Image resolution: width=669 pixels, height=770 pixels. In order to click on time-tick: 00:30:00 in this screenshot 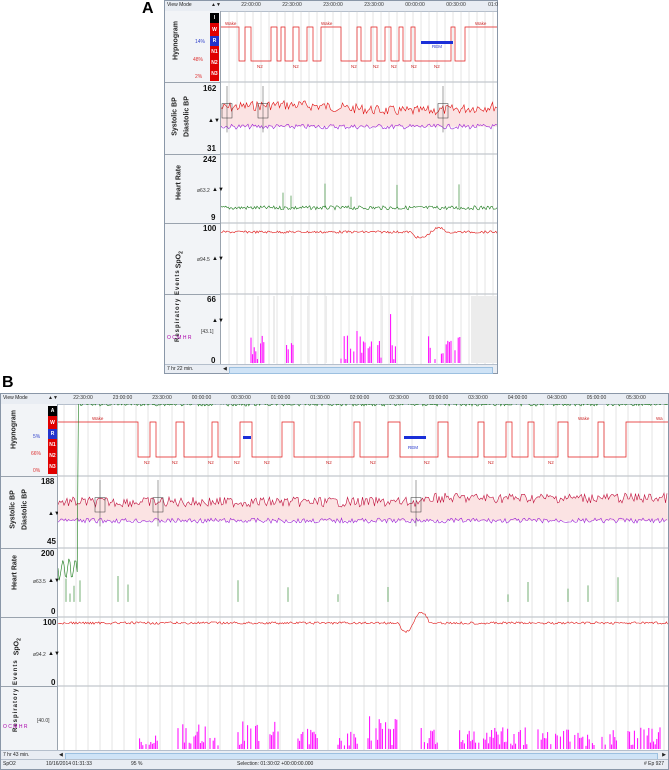, I will do `click(241, 398)`.